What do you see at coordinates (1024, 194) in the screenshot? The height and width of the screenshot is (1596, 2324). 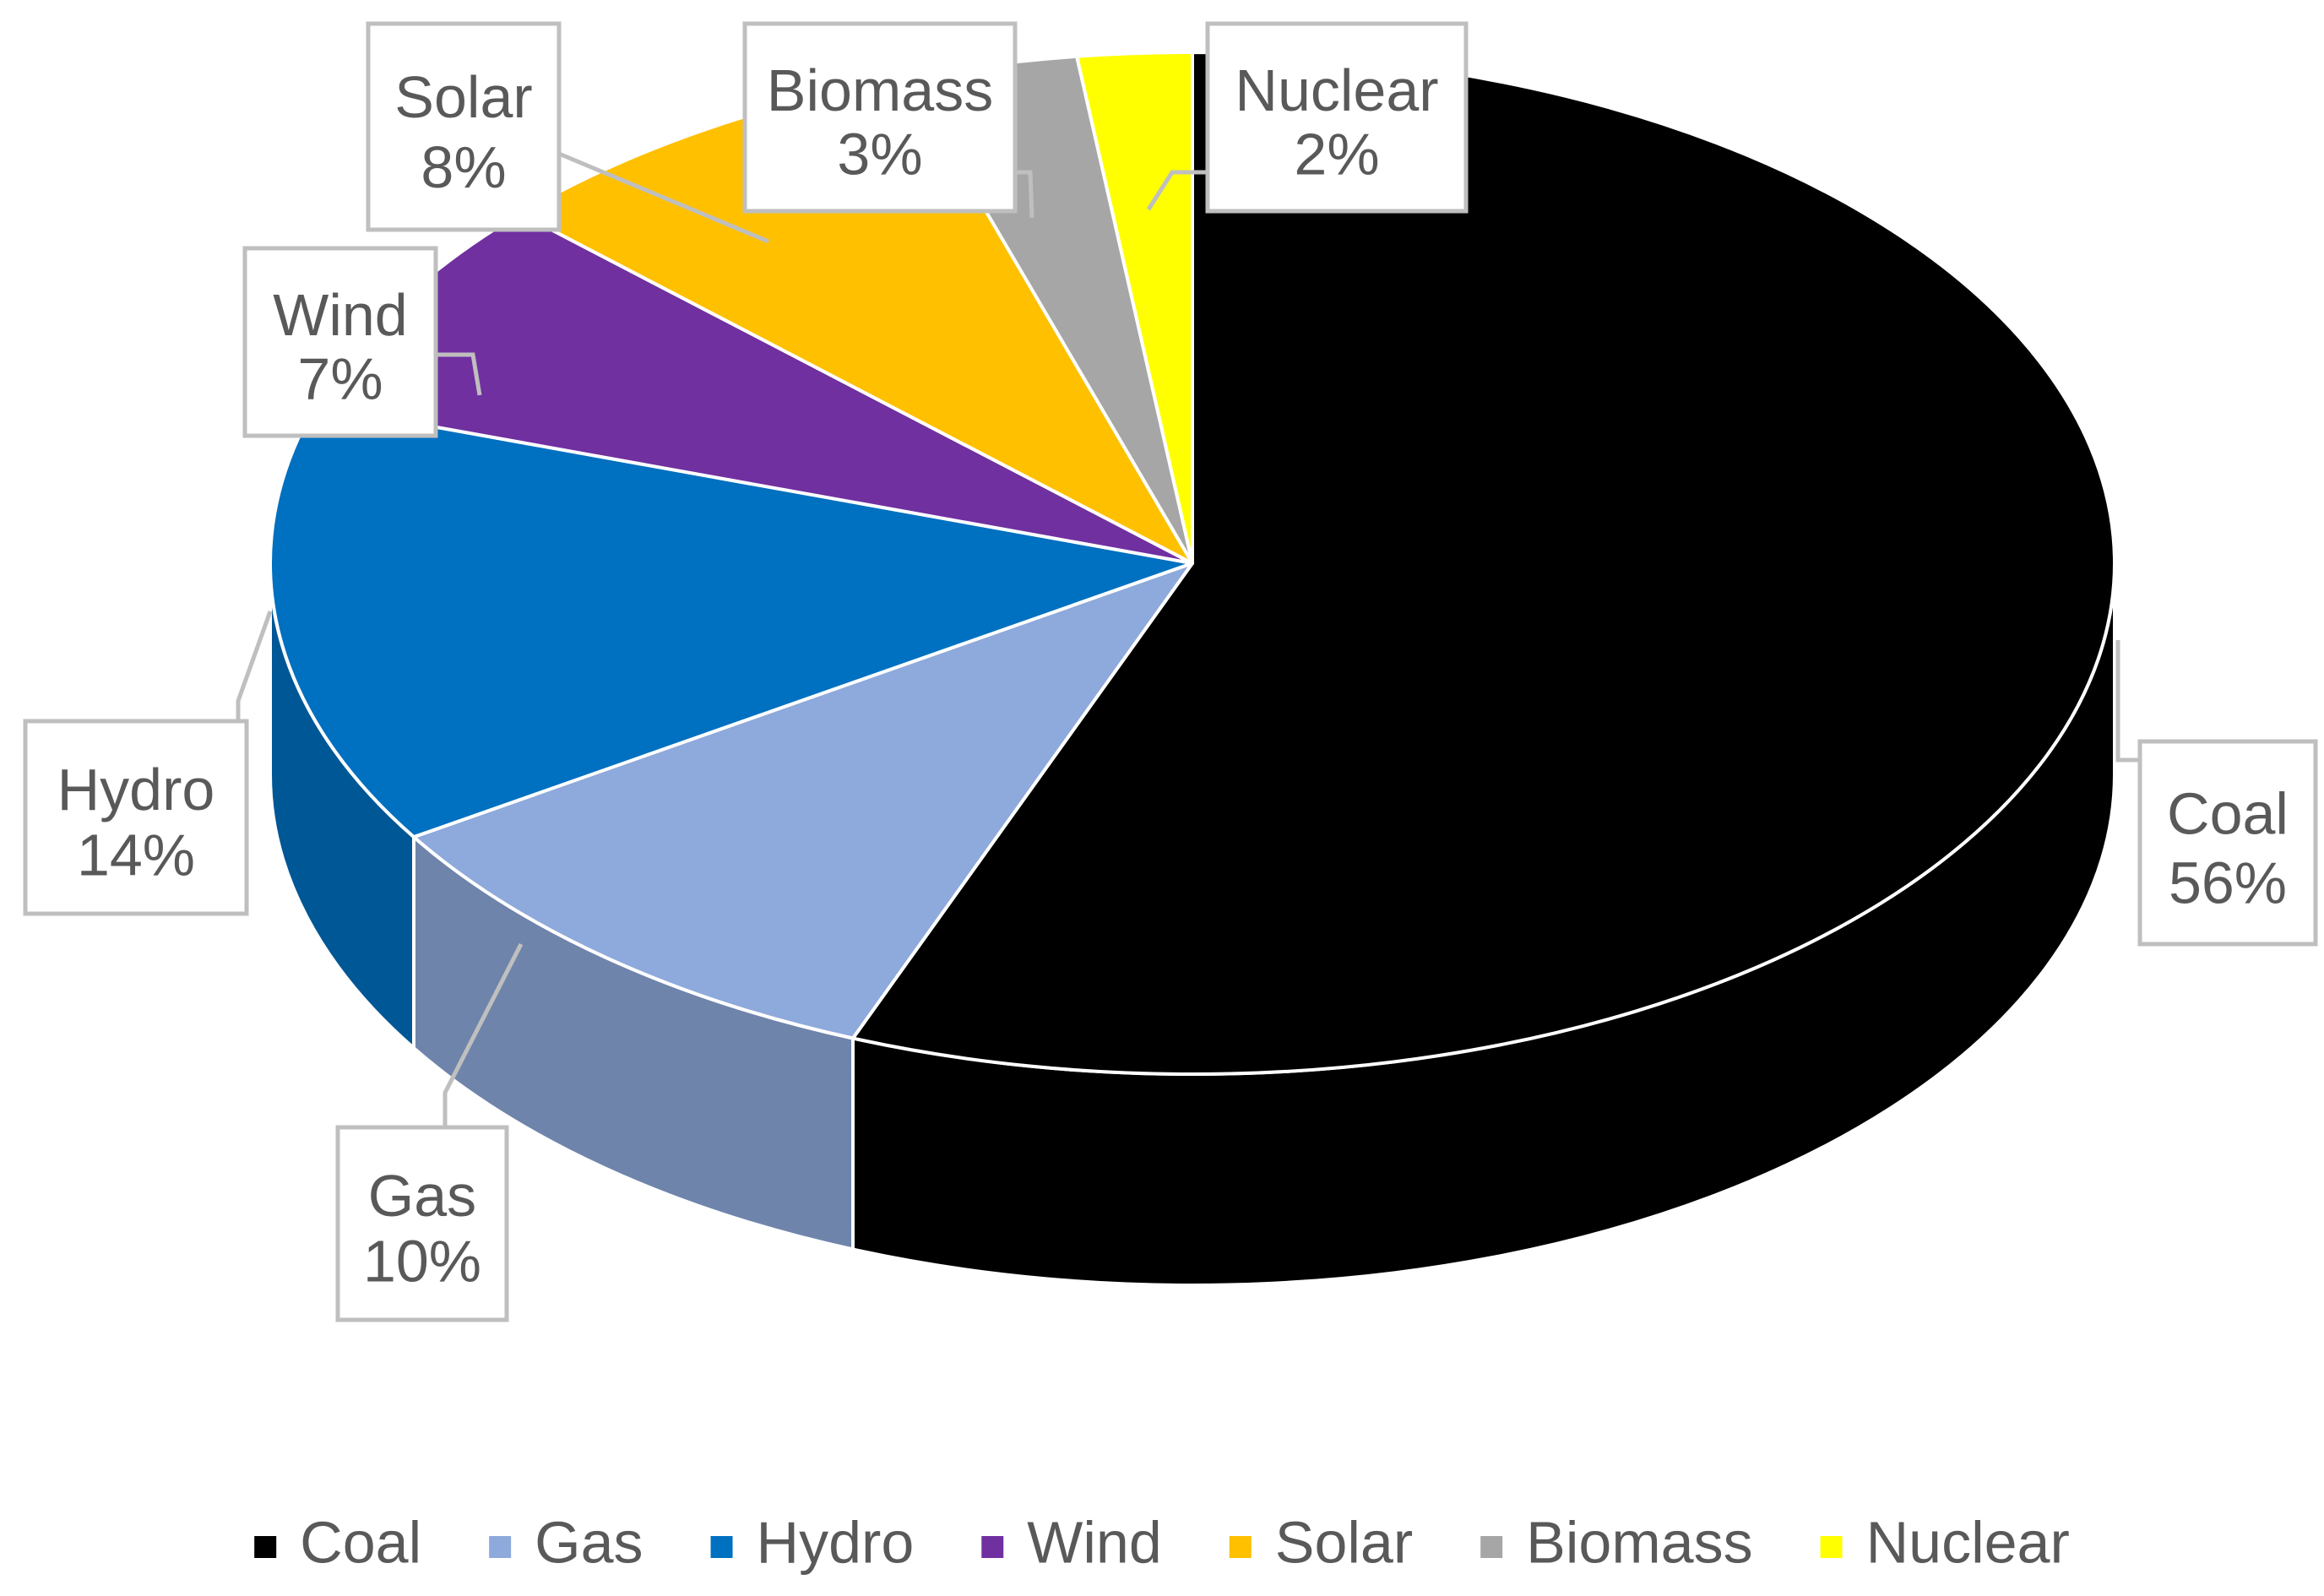 I see `leader-line-biomass` at bounding box center [1024, 194].